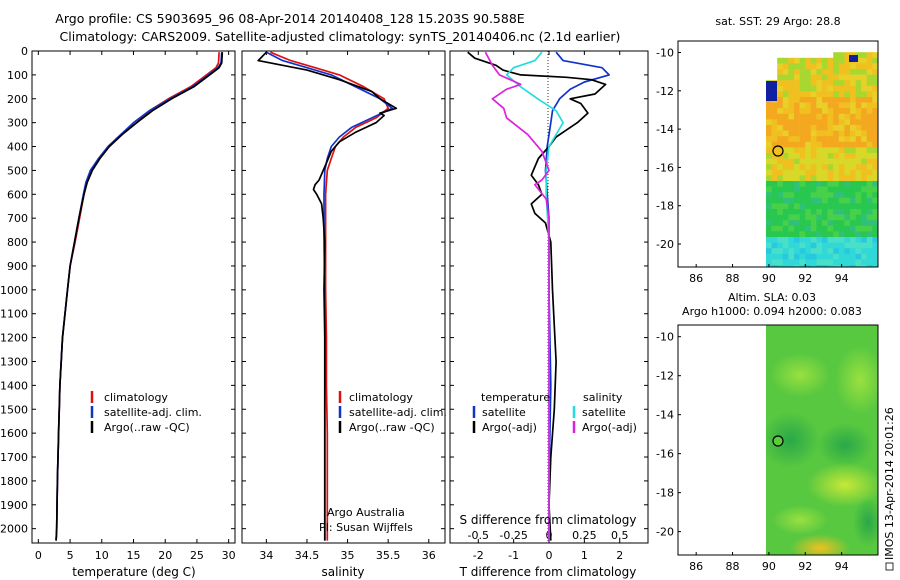 This screenshot has width=900, height=580. What do you see at coordinates (665, 244) in the screenshot?
I see `lat-tick-label: -20` at bounding box center [665, 244].